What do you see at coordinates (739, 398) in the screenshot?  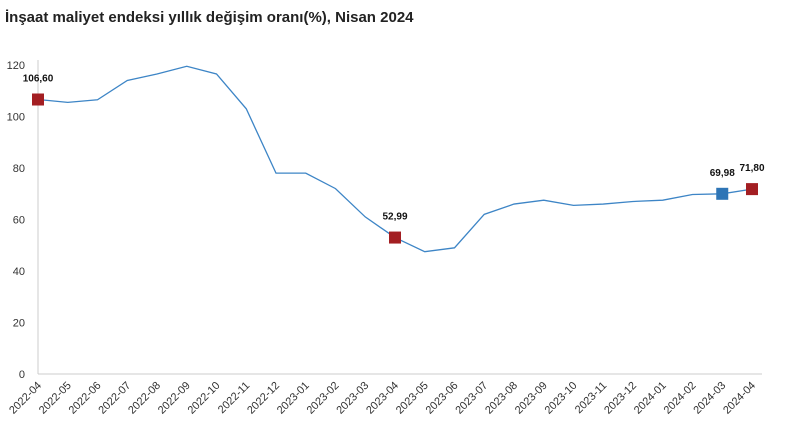 I see `x-tick-label: 2024-04` at bounding box center [739, 398].